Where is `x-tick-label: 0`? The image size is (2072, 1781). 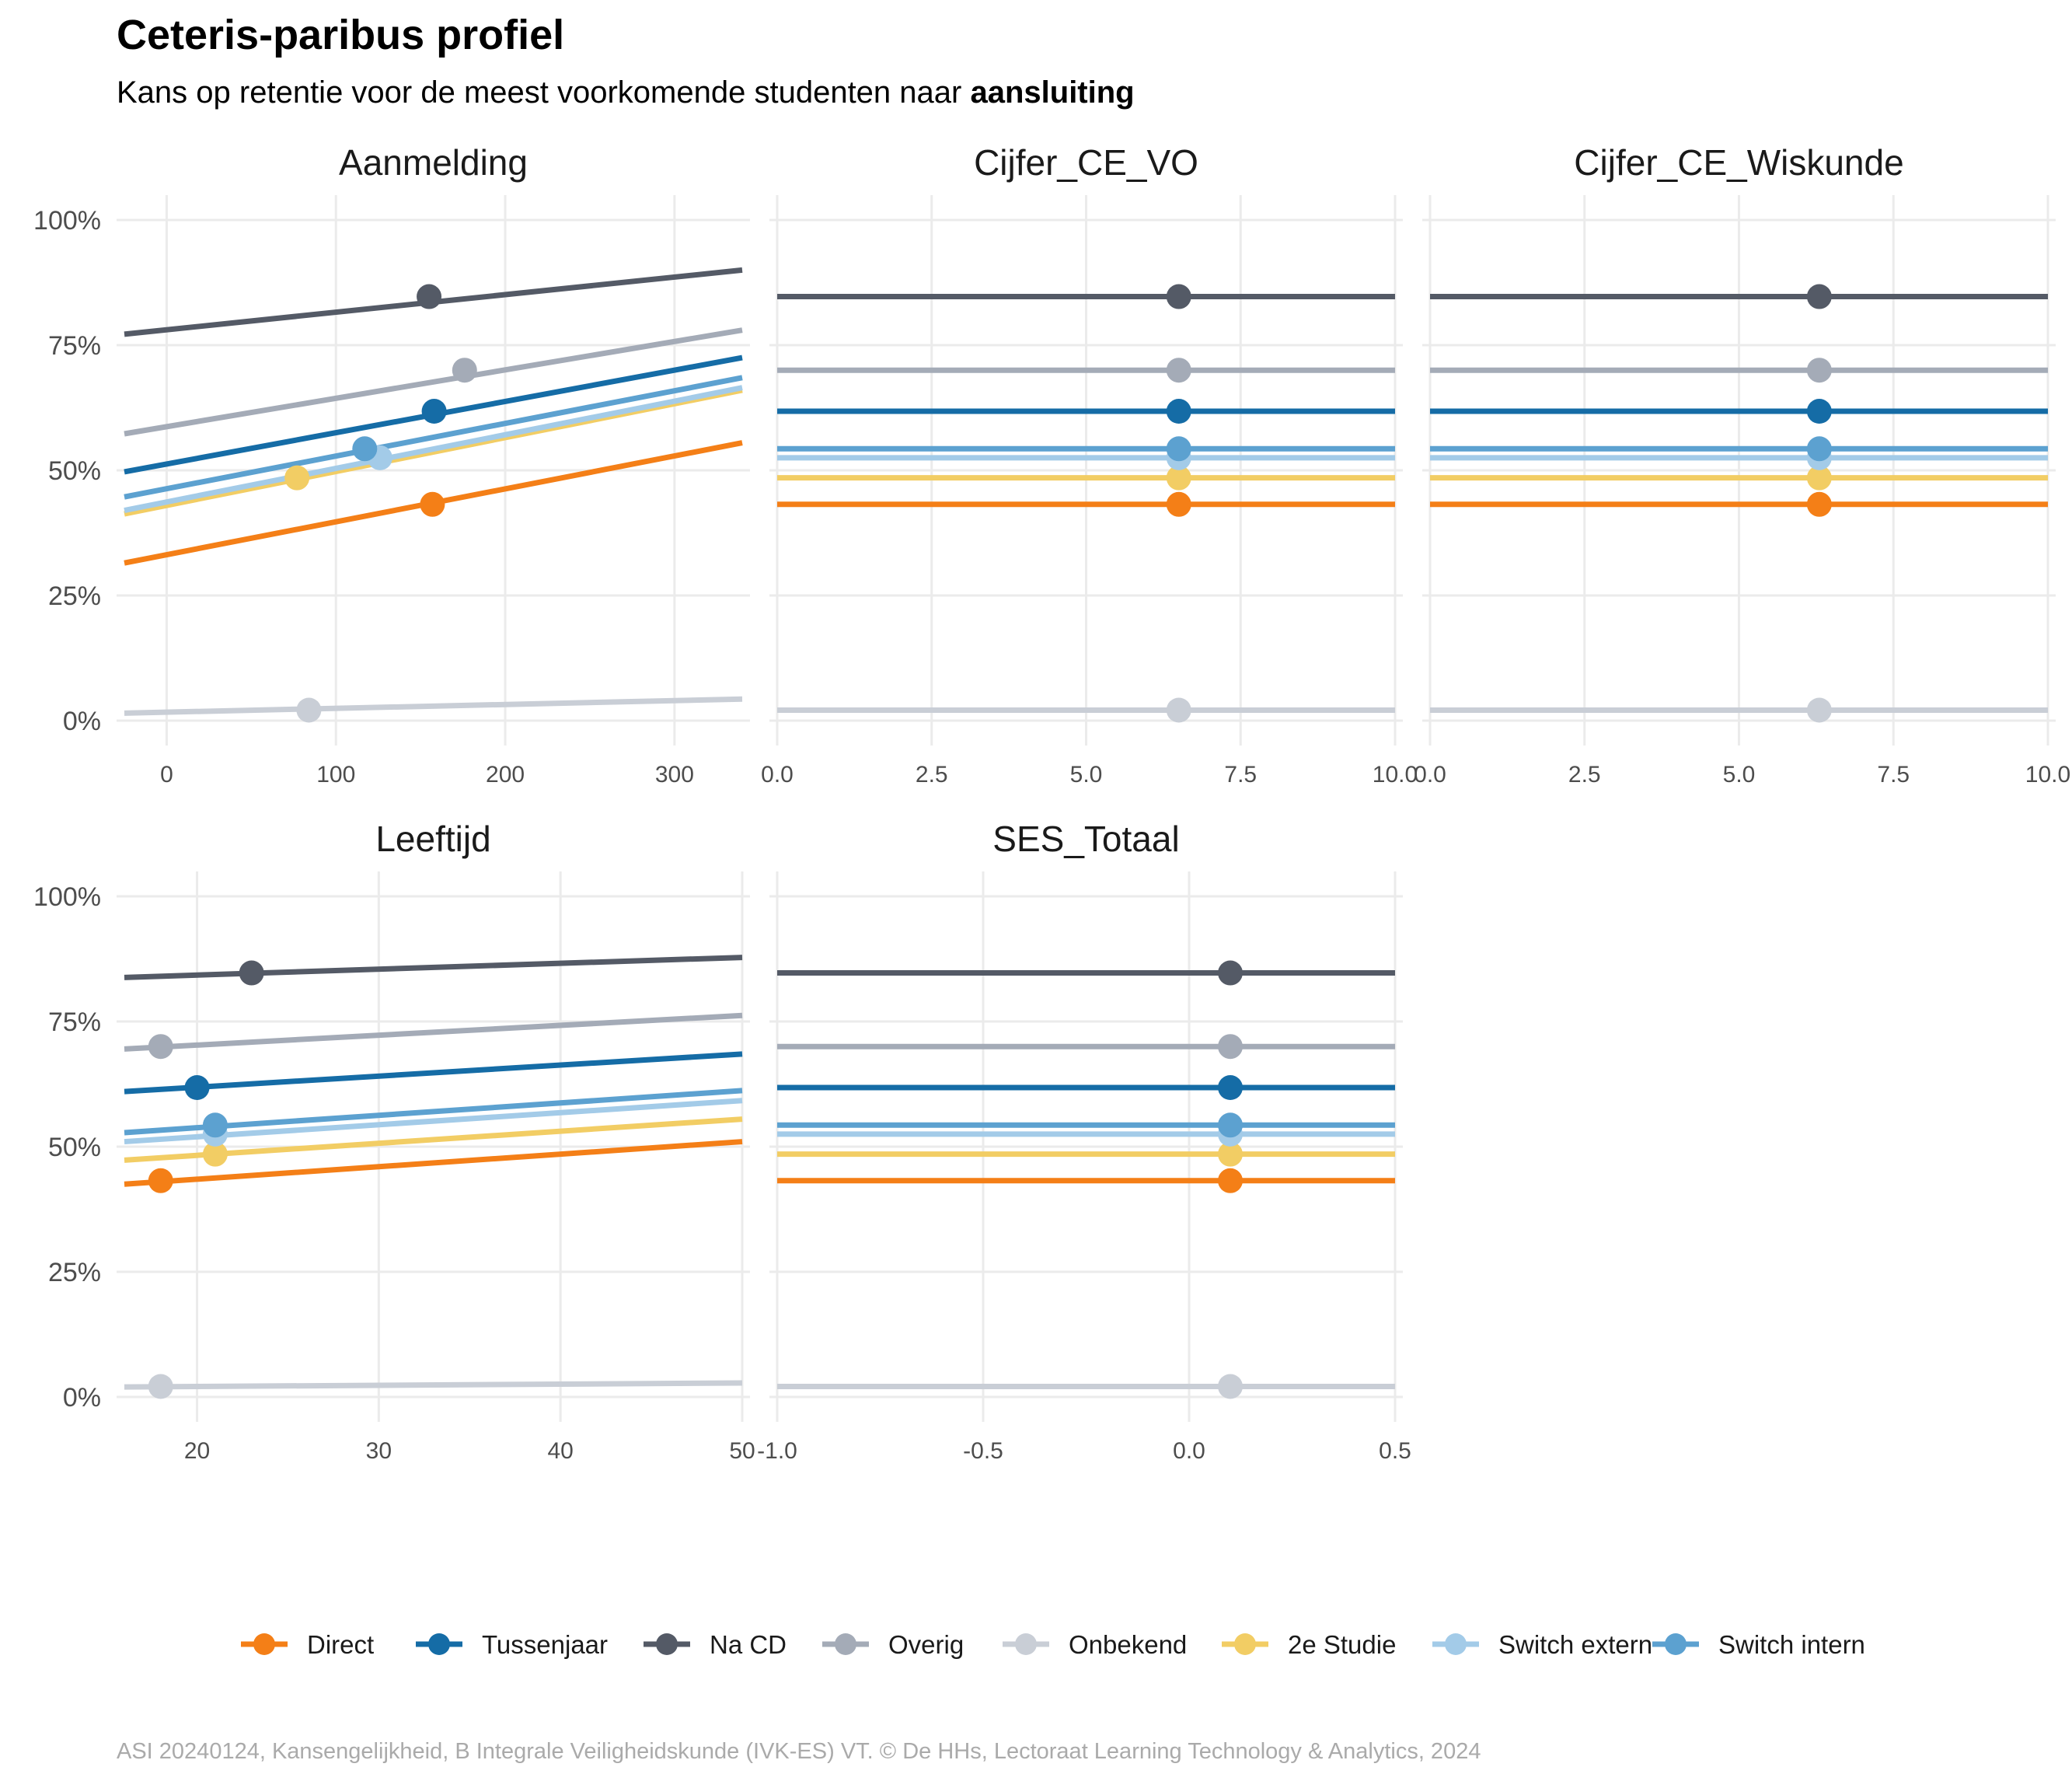 x-tick-label: 0 is located at coordinates (166, 774).